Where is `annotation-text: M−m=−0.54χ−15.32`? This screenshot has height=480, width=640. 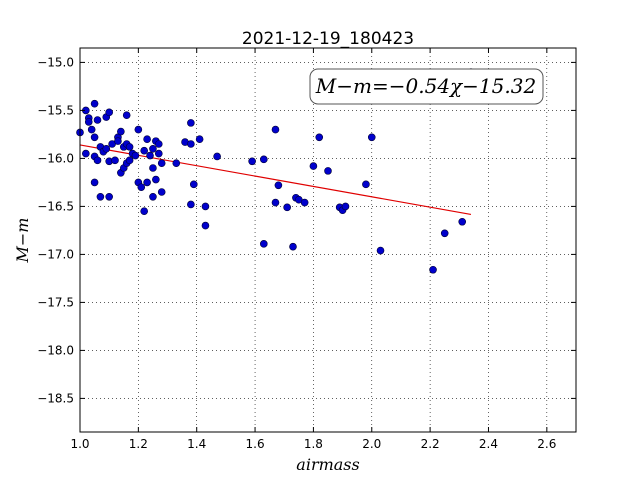 annotation-text: M−m=−0.54χ−15.32 is located at coordinates (425, 86).